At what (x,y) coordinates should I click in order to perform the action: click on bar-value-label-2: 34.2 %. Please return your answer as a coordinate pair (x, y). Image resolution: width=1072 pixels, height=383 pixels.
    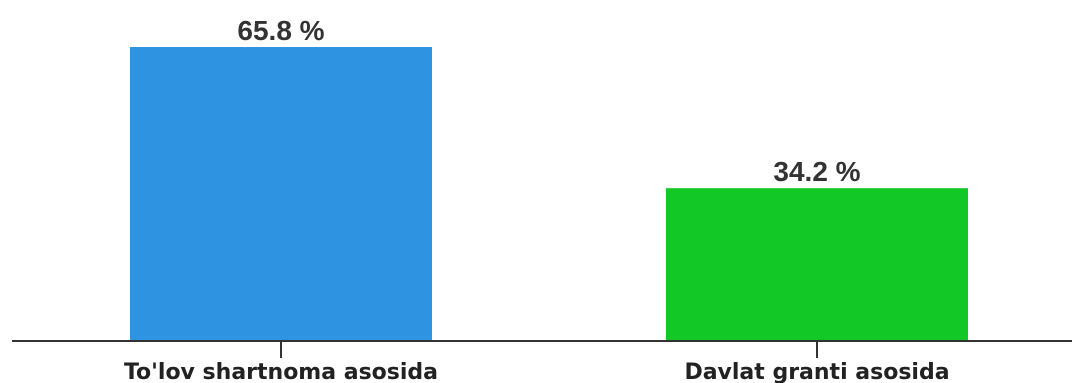
    Looking at the image, I should click on (816, 171).